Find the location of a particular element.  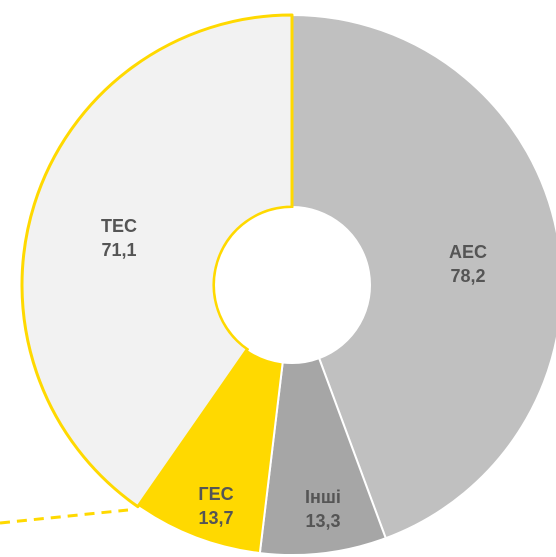

slice-label-аес: АЕС is located at coordinates (468, 252).